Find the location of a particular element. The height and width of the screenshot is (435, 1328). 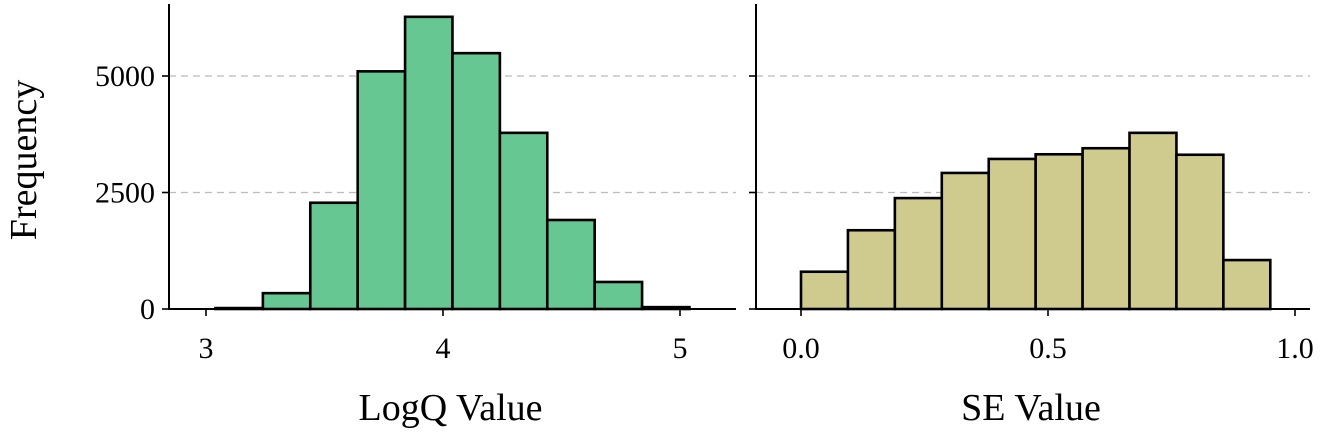

logq-x-axis-label: LogQ Value is located at coordinates (451, 408).